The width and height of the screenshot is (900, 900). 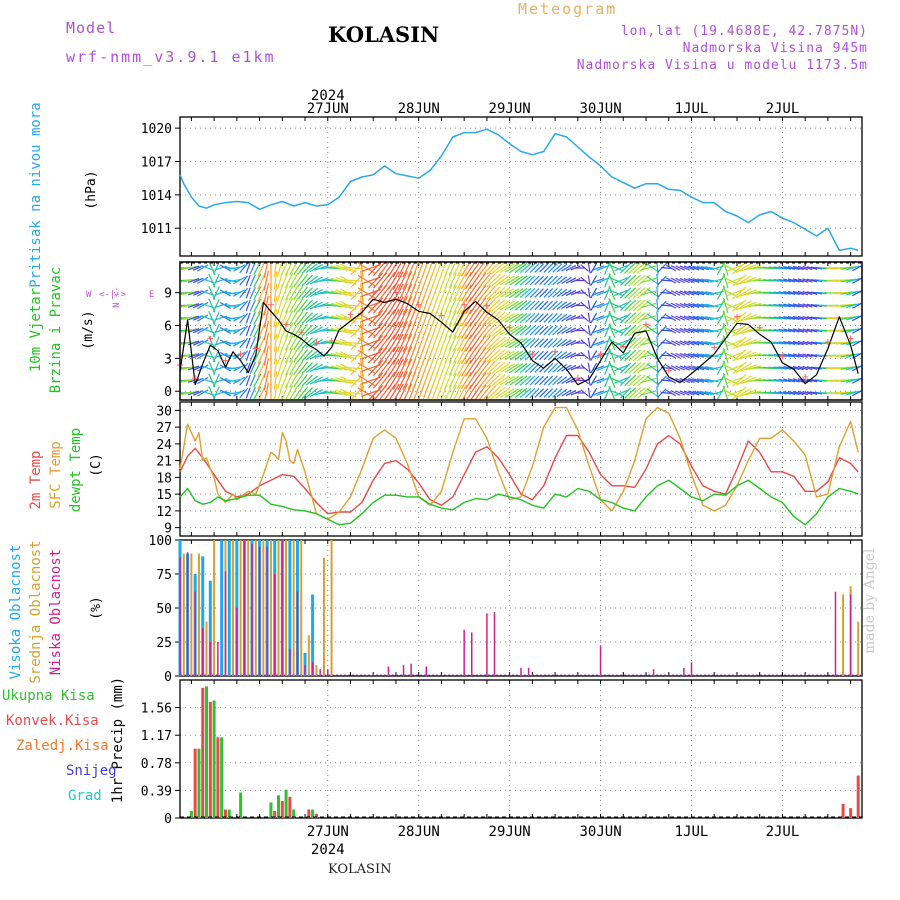 I want to click on precip-bar-conv, so click(x=851, y=813).